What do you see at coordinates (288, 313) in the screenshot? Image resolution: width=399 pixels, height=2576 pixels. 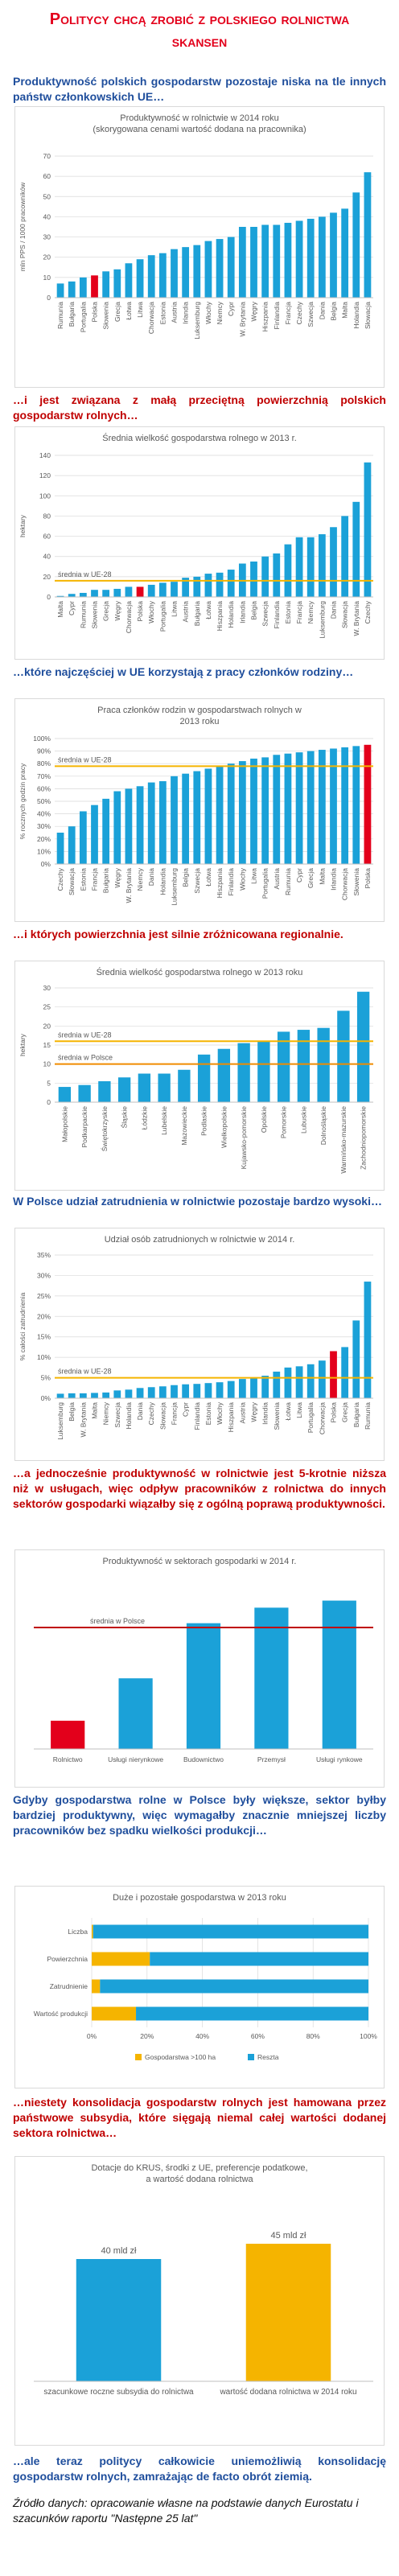 I see `x-tick-label: Francja` at bounding box center [288, 313].